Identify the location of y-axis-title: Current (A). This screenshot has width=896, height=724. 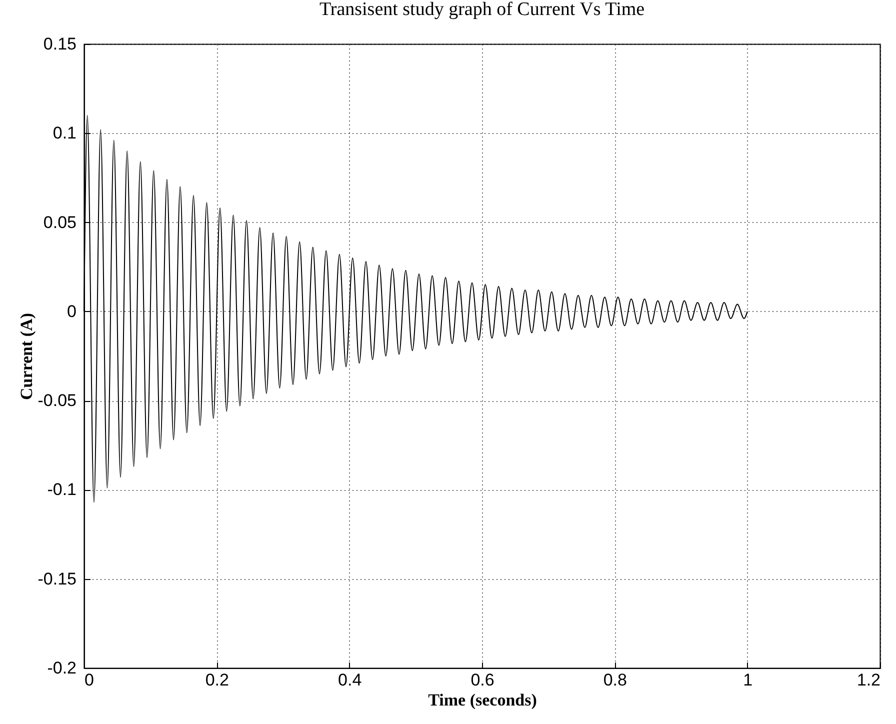
(26, 356).